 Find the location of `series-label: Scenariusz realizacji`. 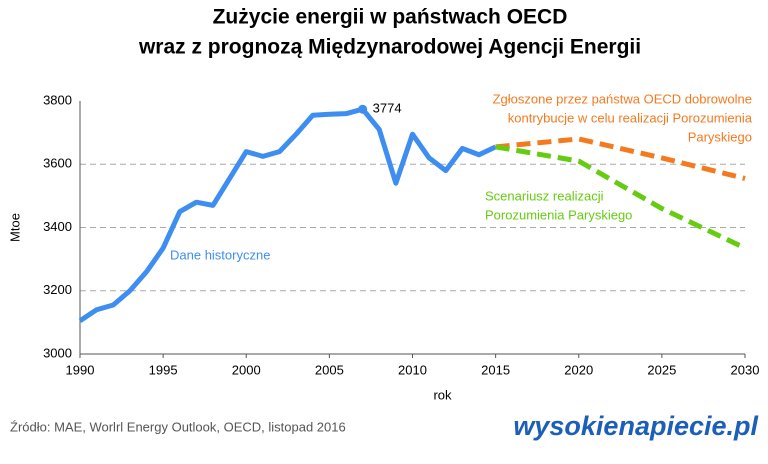

series-label: Scenariusz realizacji is located at coordinates (544, 195).